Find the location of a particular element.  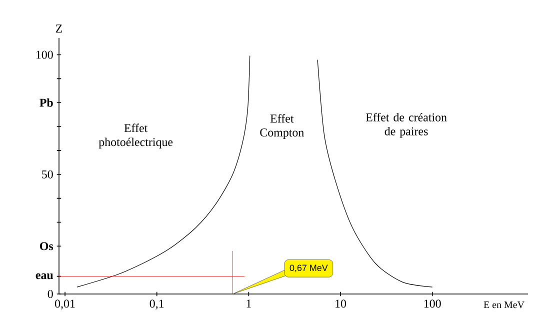

y-tick-label: 0 is located at coordinates (50, 294).